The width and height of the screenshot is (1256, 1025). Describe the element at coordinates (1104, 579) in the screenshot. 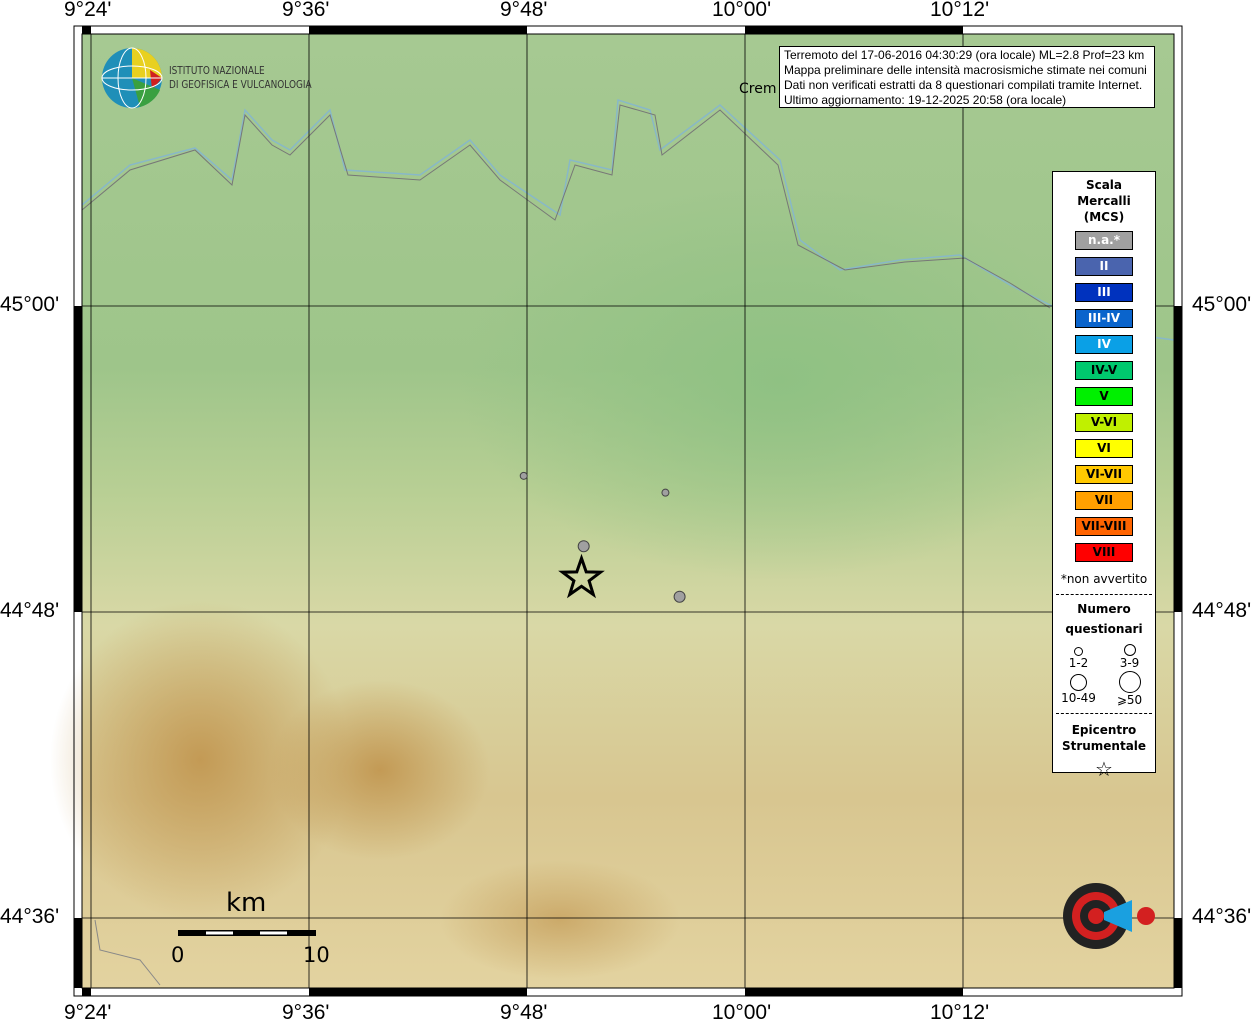

I see `legend-note: *non avvertito` at that location.